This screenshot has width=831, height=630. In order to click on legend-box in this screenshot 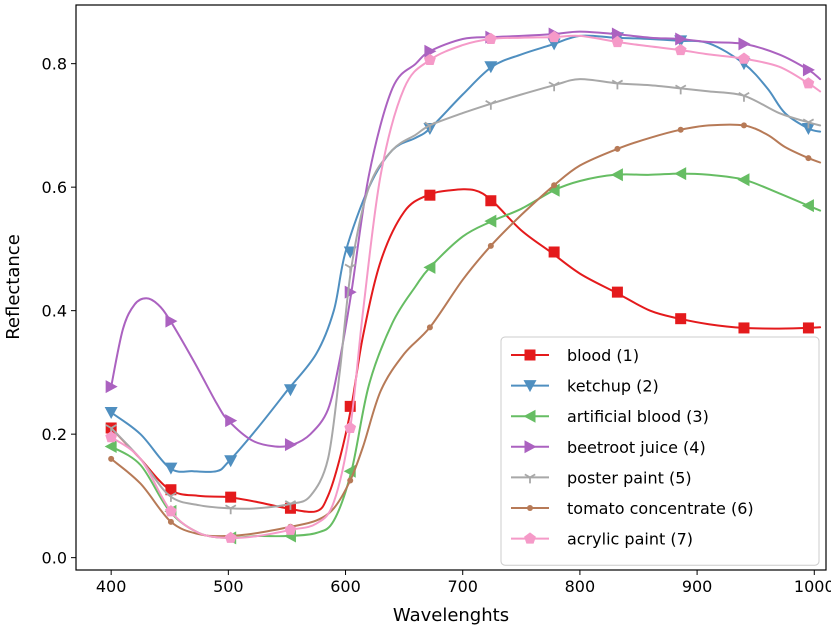, I will do `click(660, 451)`.